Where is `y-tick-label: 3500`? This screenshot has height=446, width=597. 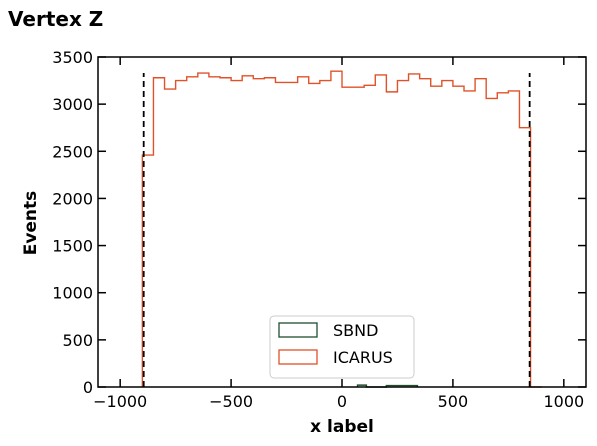
y-tick-label: 3500 is located at coordinates (72, 57).